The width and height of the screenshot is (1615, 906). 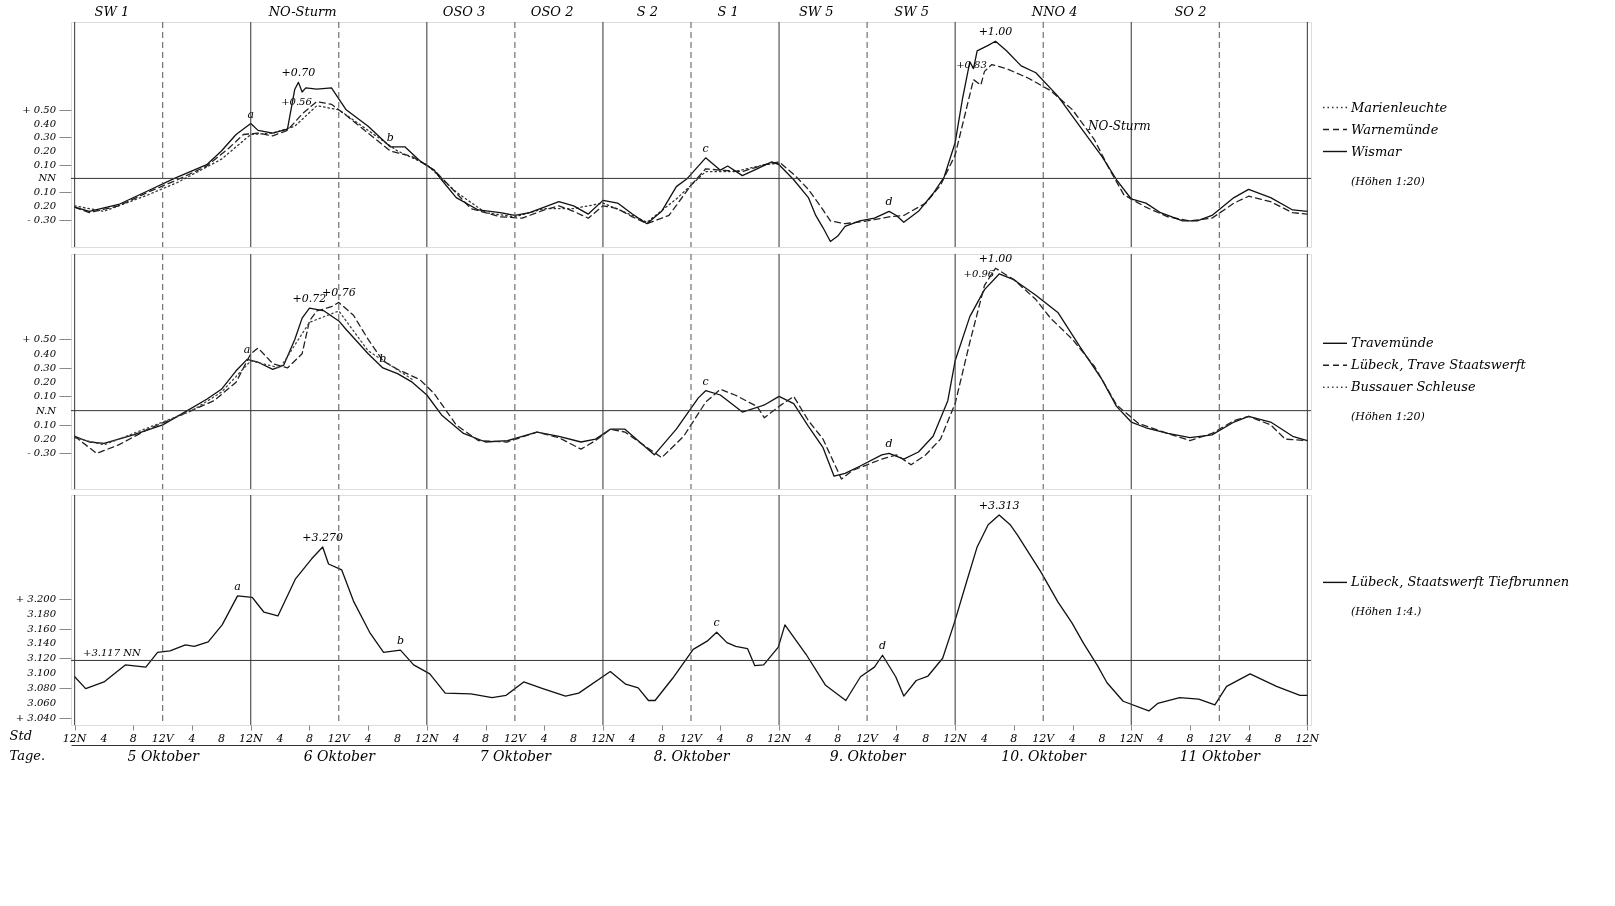 What do you see at coordinates (1386, 612) in the screenshot?
I see `text: (Höhen 1:4.)` at bounding box center [1386, 612].